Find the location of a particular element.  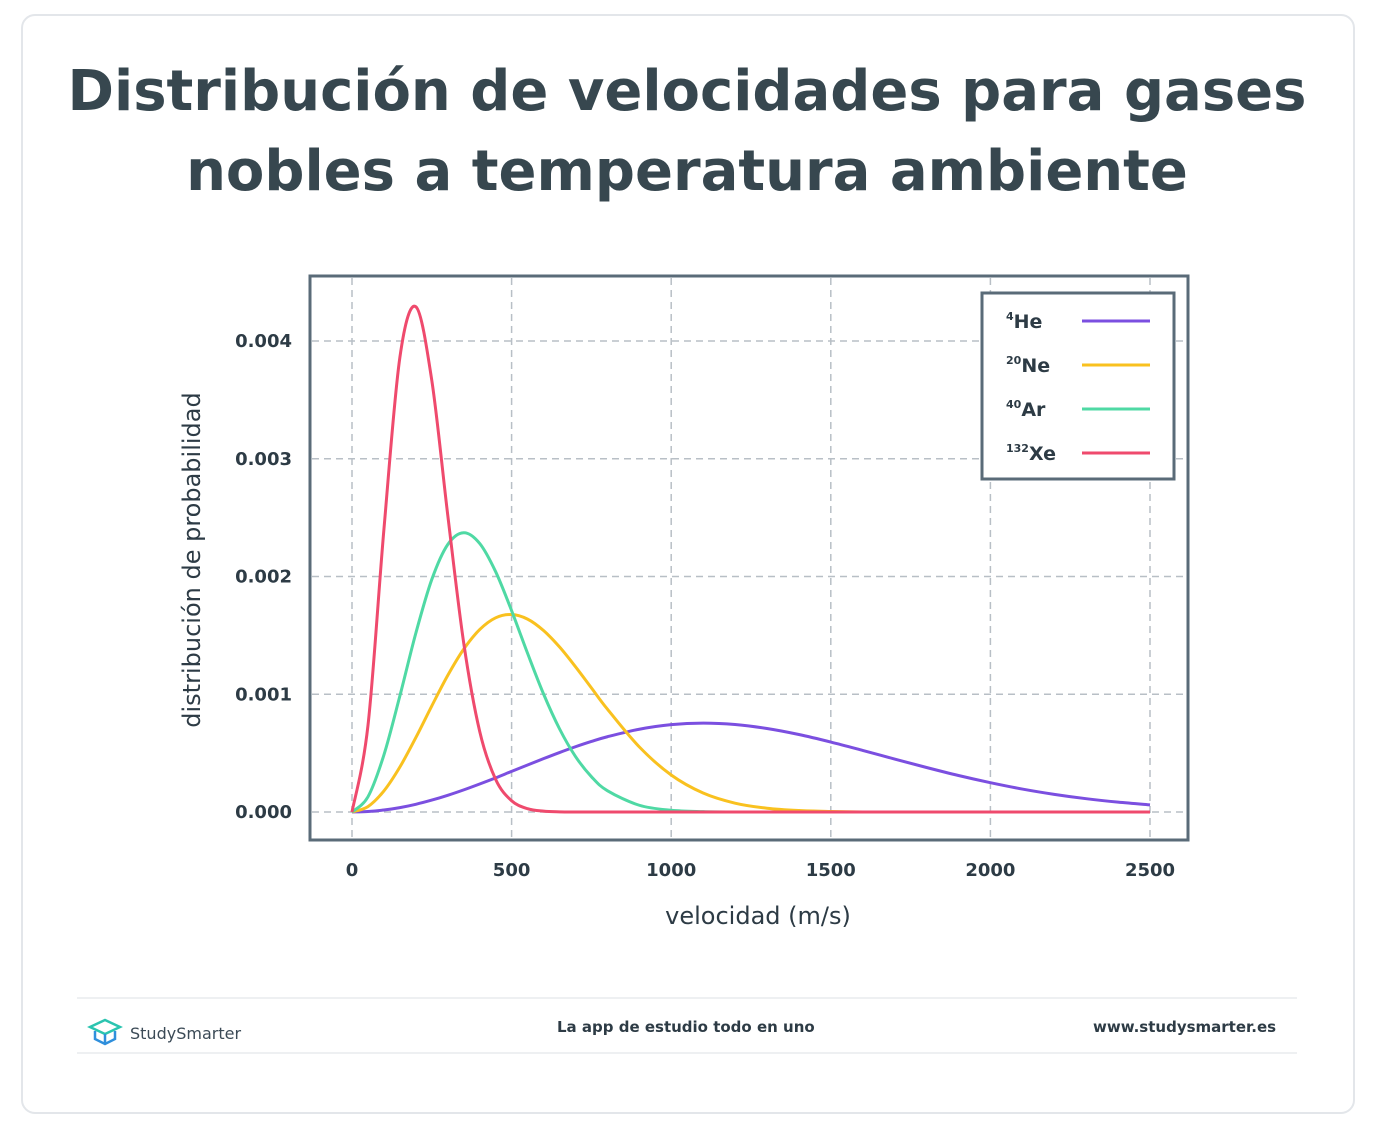

legend-element-name: Ne is located at coordinates (1035, 366).